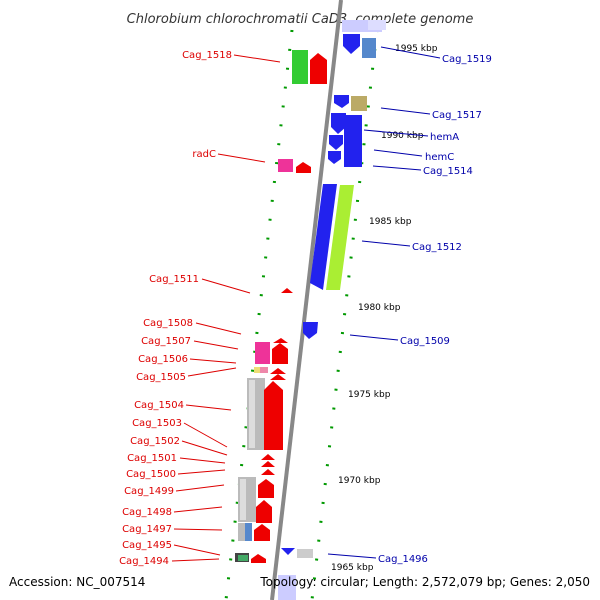  What do you see at coordinates (334, 157) in the screenshot?
I see `gene-hemc` at bounding box center [334, 157].